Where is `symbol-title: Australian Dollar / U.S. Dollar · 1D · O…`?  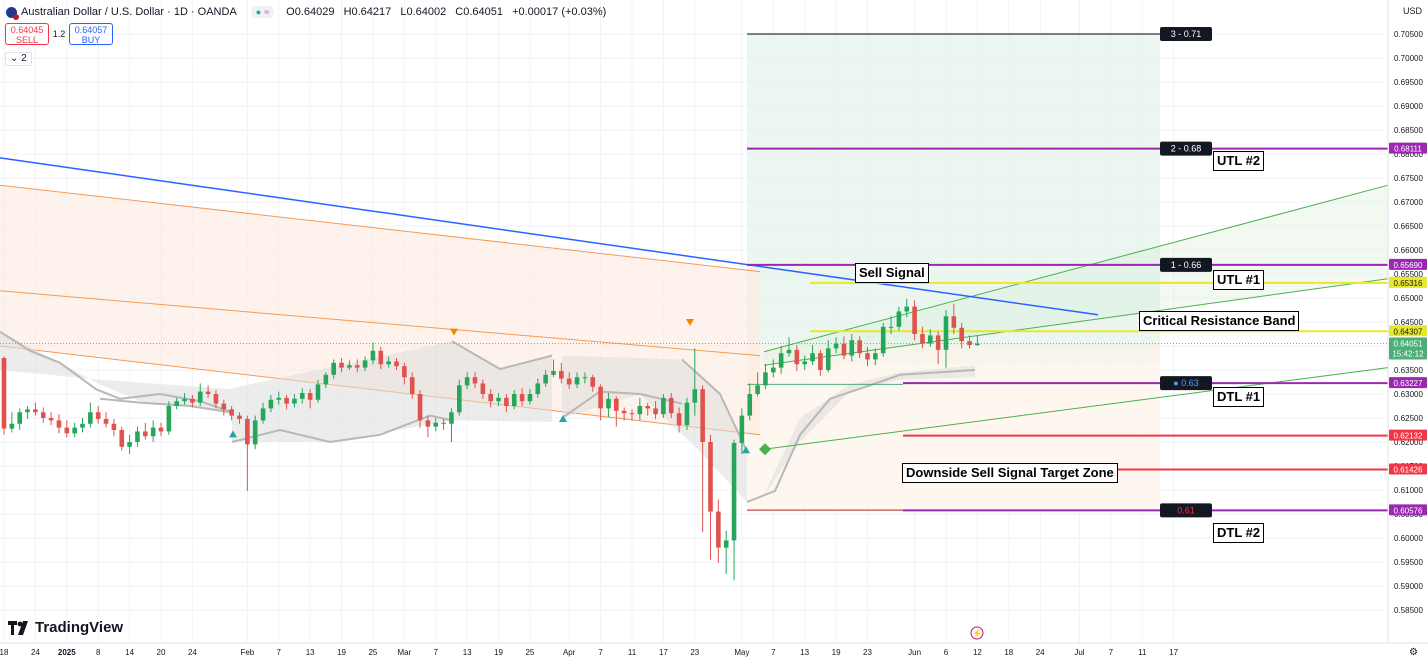 symbol-title: Australian Dollar / U.S. Dollar · 1D · O… is located at coordinates (129, 12).